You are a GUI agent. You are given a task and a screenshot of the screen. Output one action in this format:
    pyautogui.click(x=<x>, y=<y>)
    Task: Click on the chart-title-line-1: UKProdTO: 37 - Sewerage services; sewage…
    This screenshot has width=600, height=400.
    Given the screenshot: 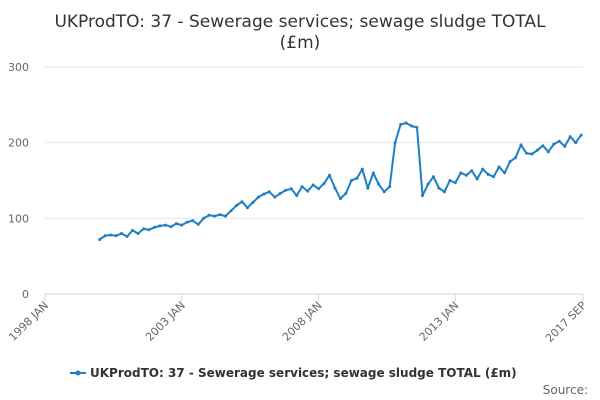 What is the action you would take?
    pyautogui.click(x=300, y=22)
    